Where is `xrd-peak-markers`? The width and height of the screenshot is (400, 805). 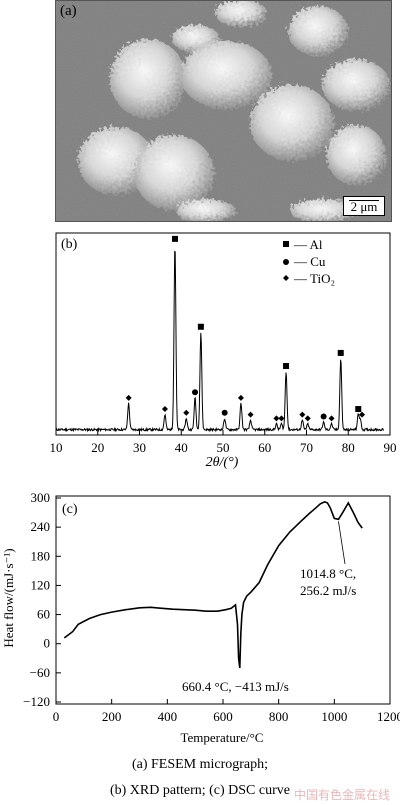
xrd-peak-markers is located at coordinates (245, 328).